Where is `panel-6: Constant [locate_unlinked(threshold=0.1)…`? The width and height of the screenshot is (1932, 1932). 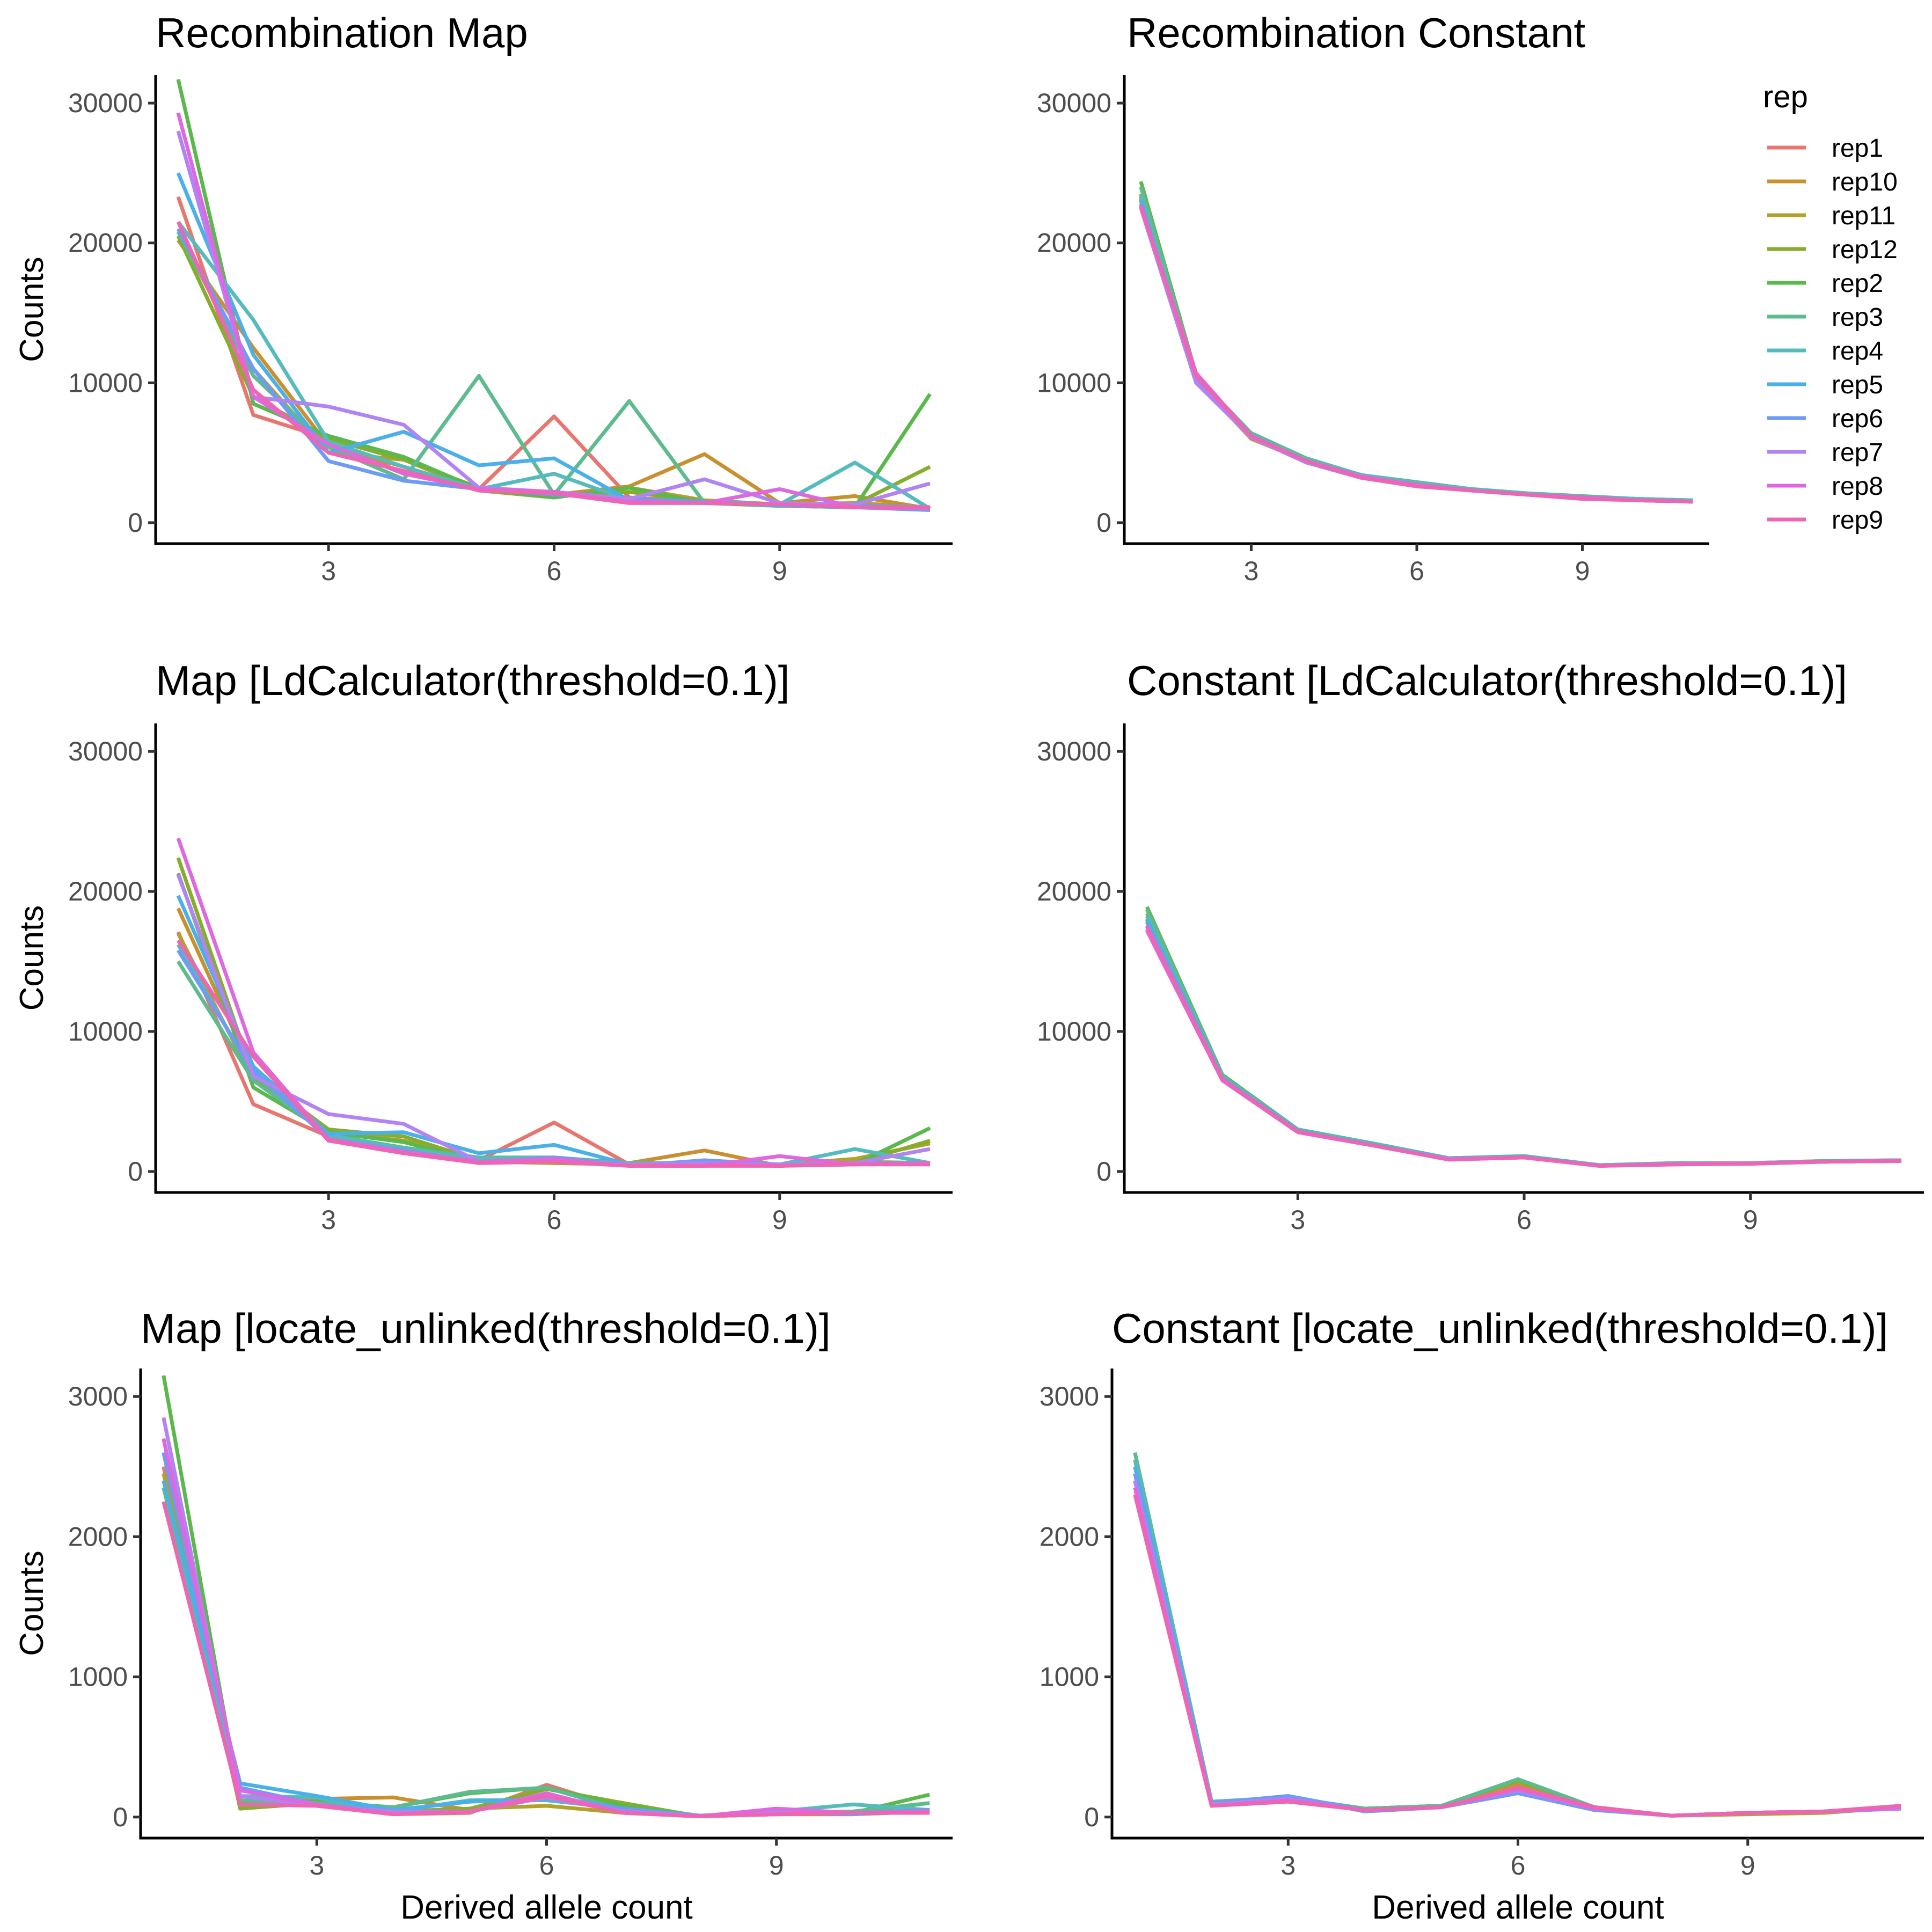
panel-6: Constant [locate_unlinked(threshold=0.1)… is located at coordinates (1482, 1615).